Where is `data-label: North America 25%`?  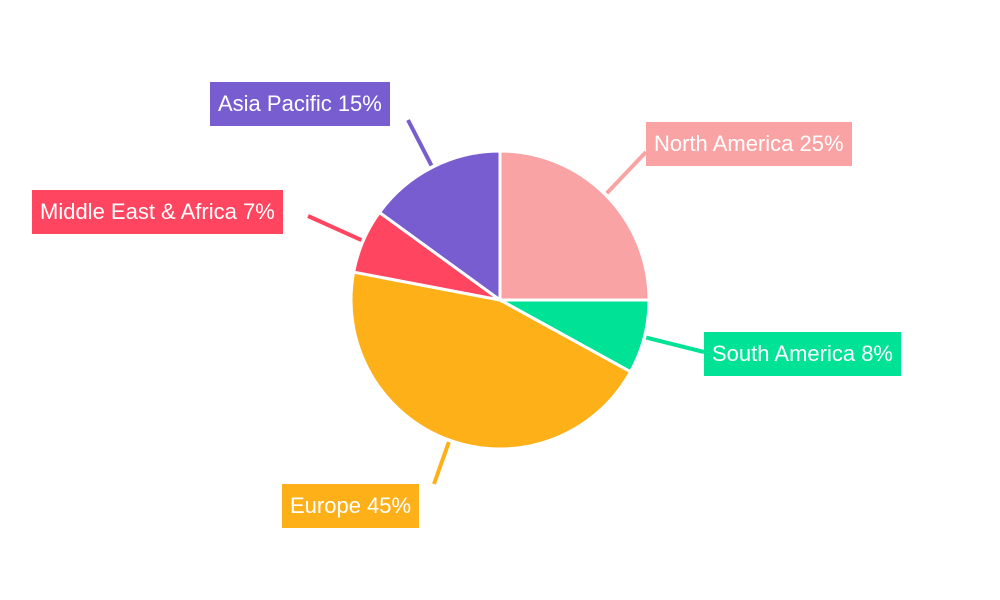 data-label: North America 25% is located at coordinates (749, 144).